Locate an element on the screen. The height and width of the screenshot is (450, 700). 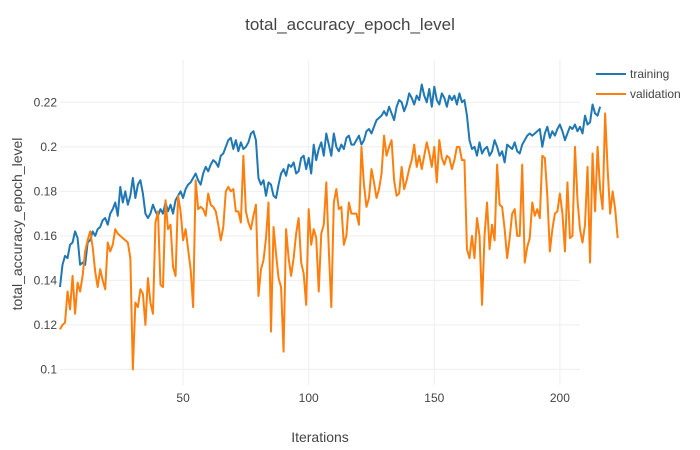
y-tick-label: 0.14 is located at coordinates (46, 280).